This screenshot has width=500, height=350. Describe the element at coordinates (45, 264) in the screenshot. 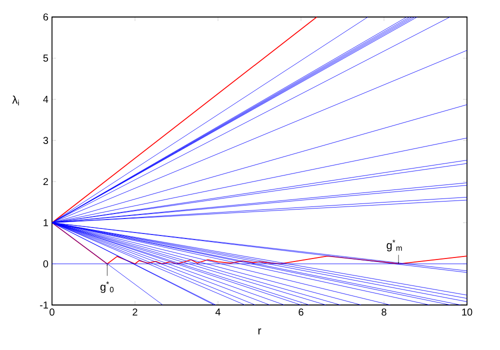

I see `y-tick-label: 0` at that location.